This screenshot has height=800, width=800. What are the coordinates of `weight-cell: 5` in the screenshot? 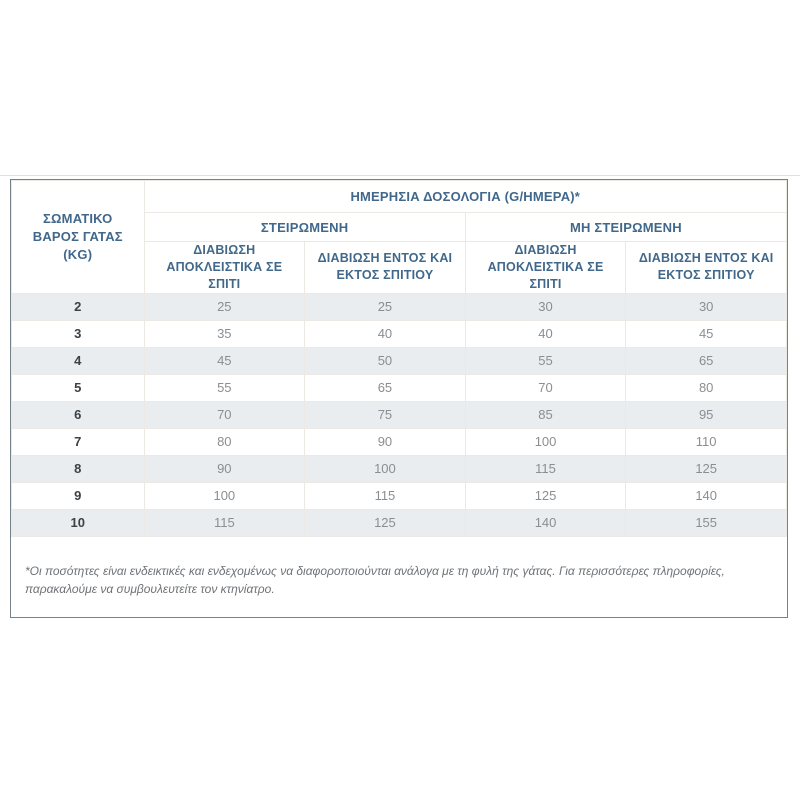 It's located at (78, 387).